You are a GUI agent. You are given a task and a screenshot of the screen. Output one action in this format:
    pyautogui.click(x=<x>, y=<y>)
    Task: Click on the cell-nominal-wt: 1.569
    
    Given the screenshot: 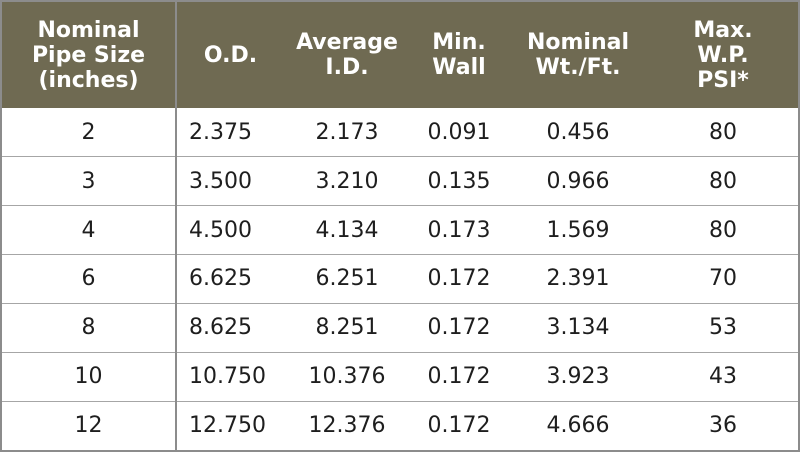 What is the action you would take?
    pyautogui.click(x=578, y=230)
    